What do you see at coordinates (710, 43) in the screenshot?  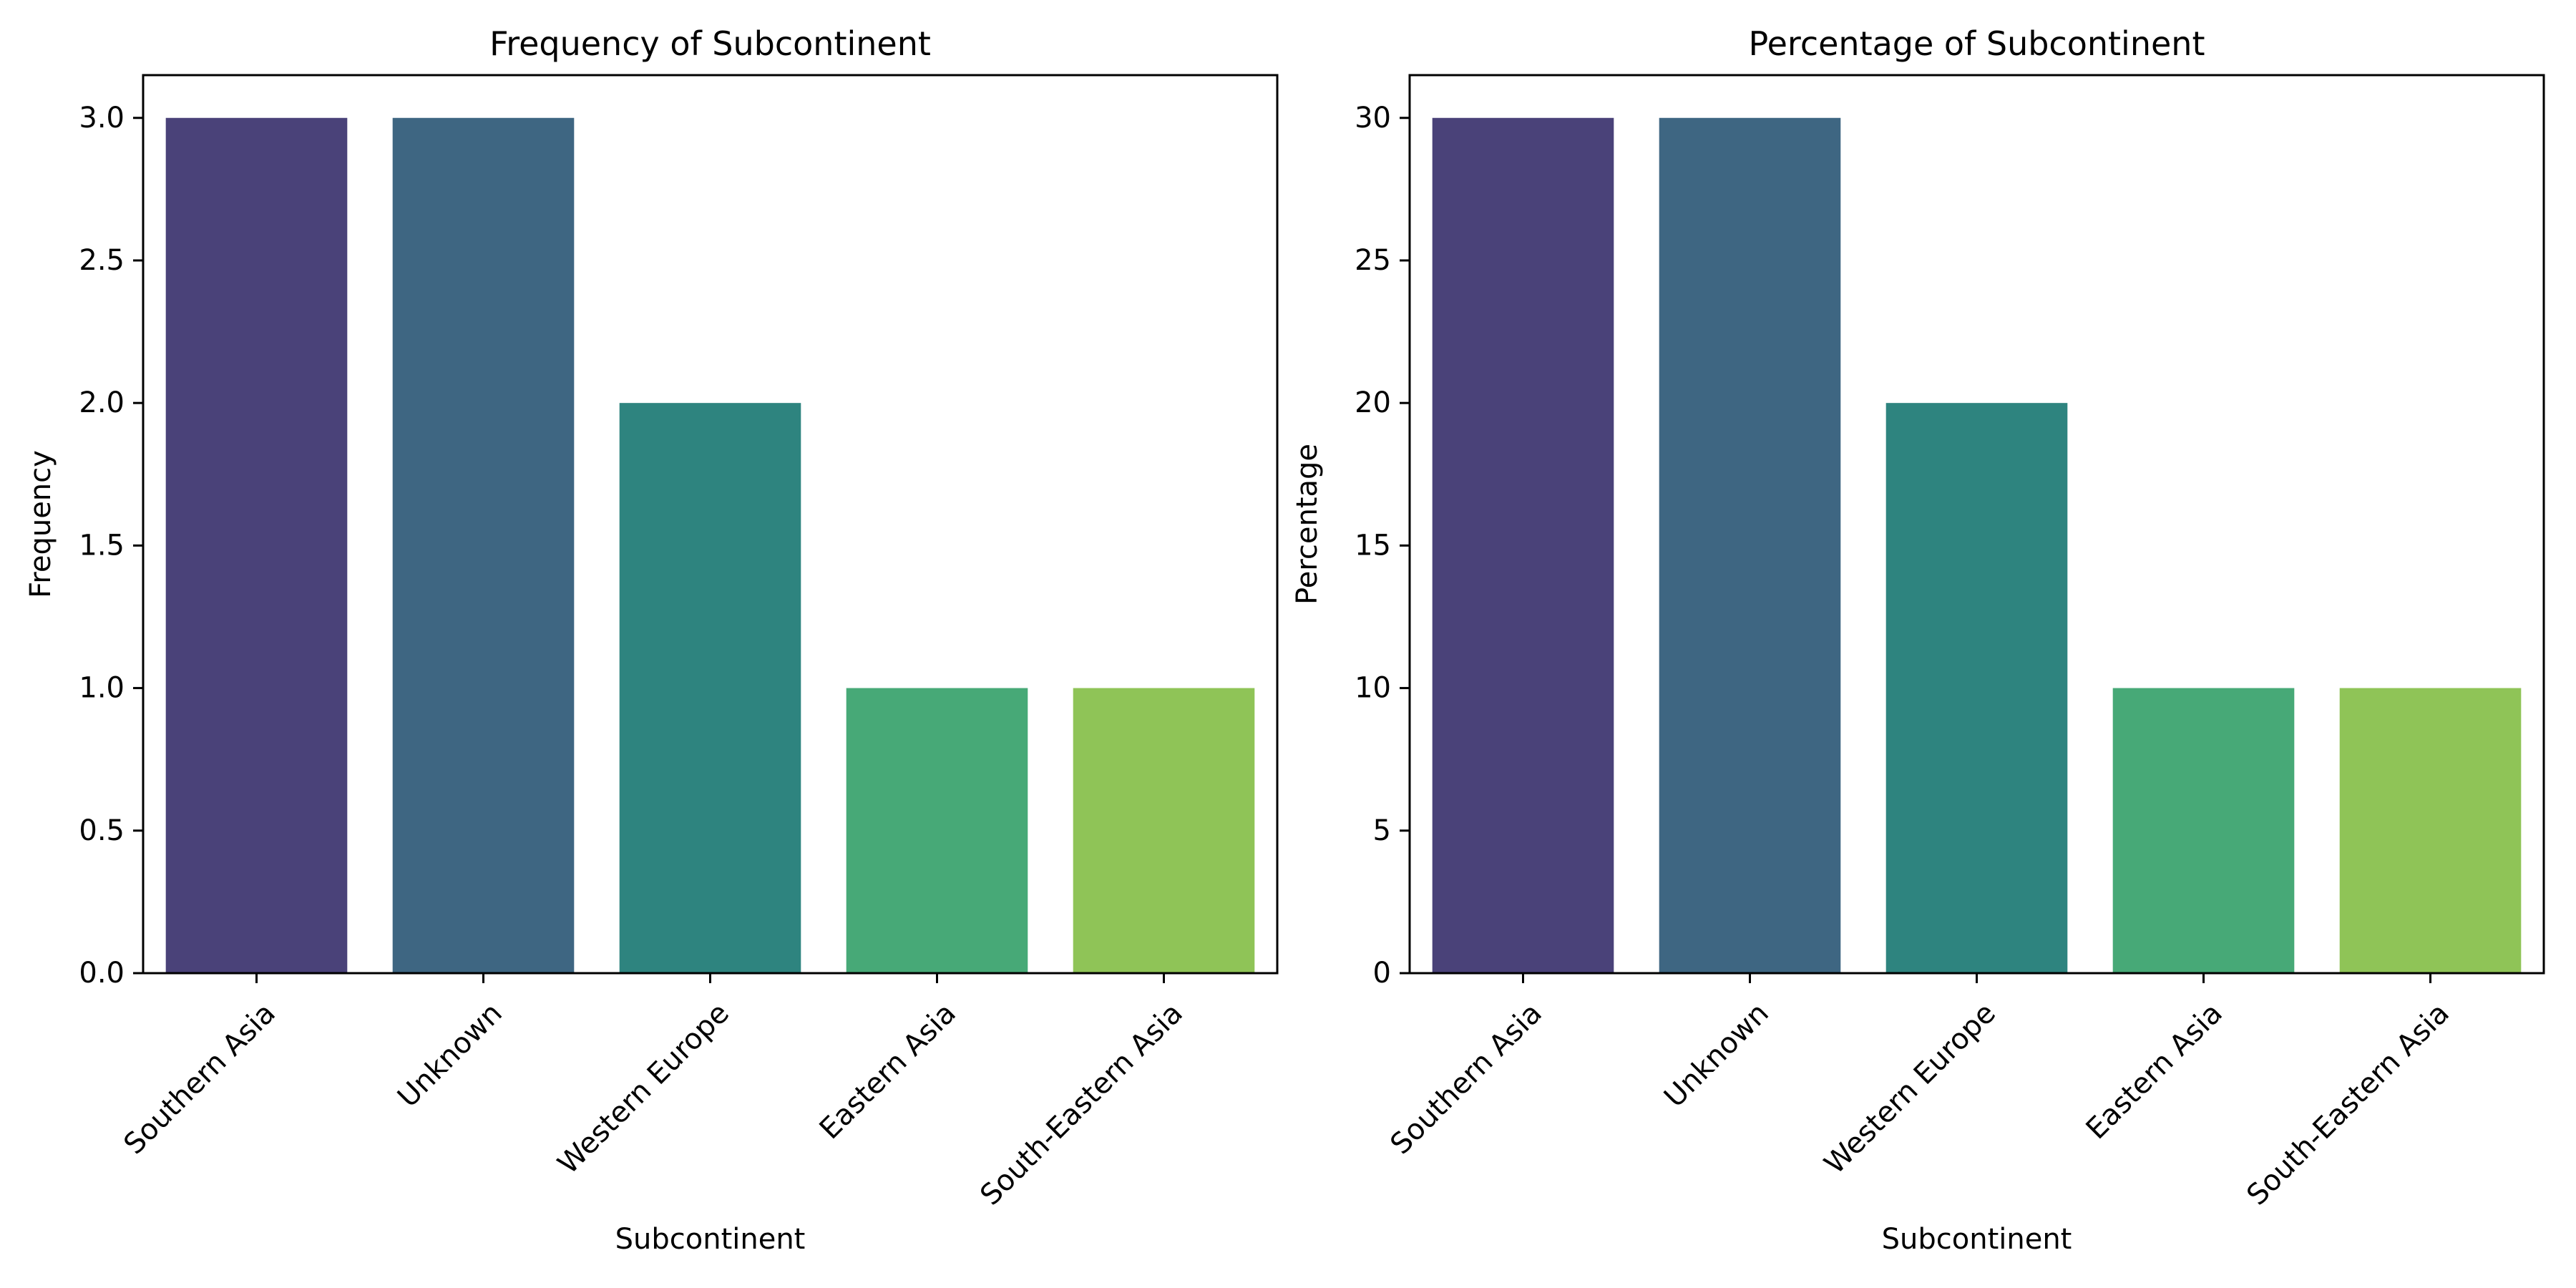 I see `chart-title: Frequency of Subcontinent` at bounding box center [710, 43].